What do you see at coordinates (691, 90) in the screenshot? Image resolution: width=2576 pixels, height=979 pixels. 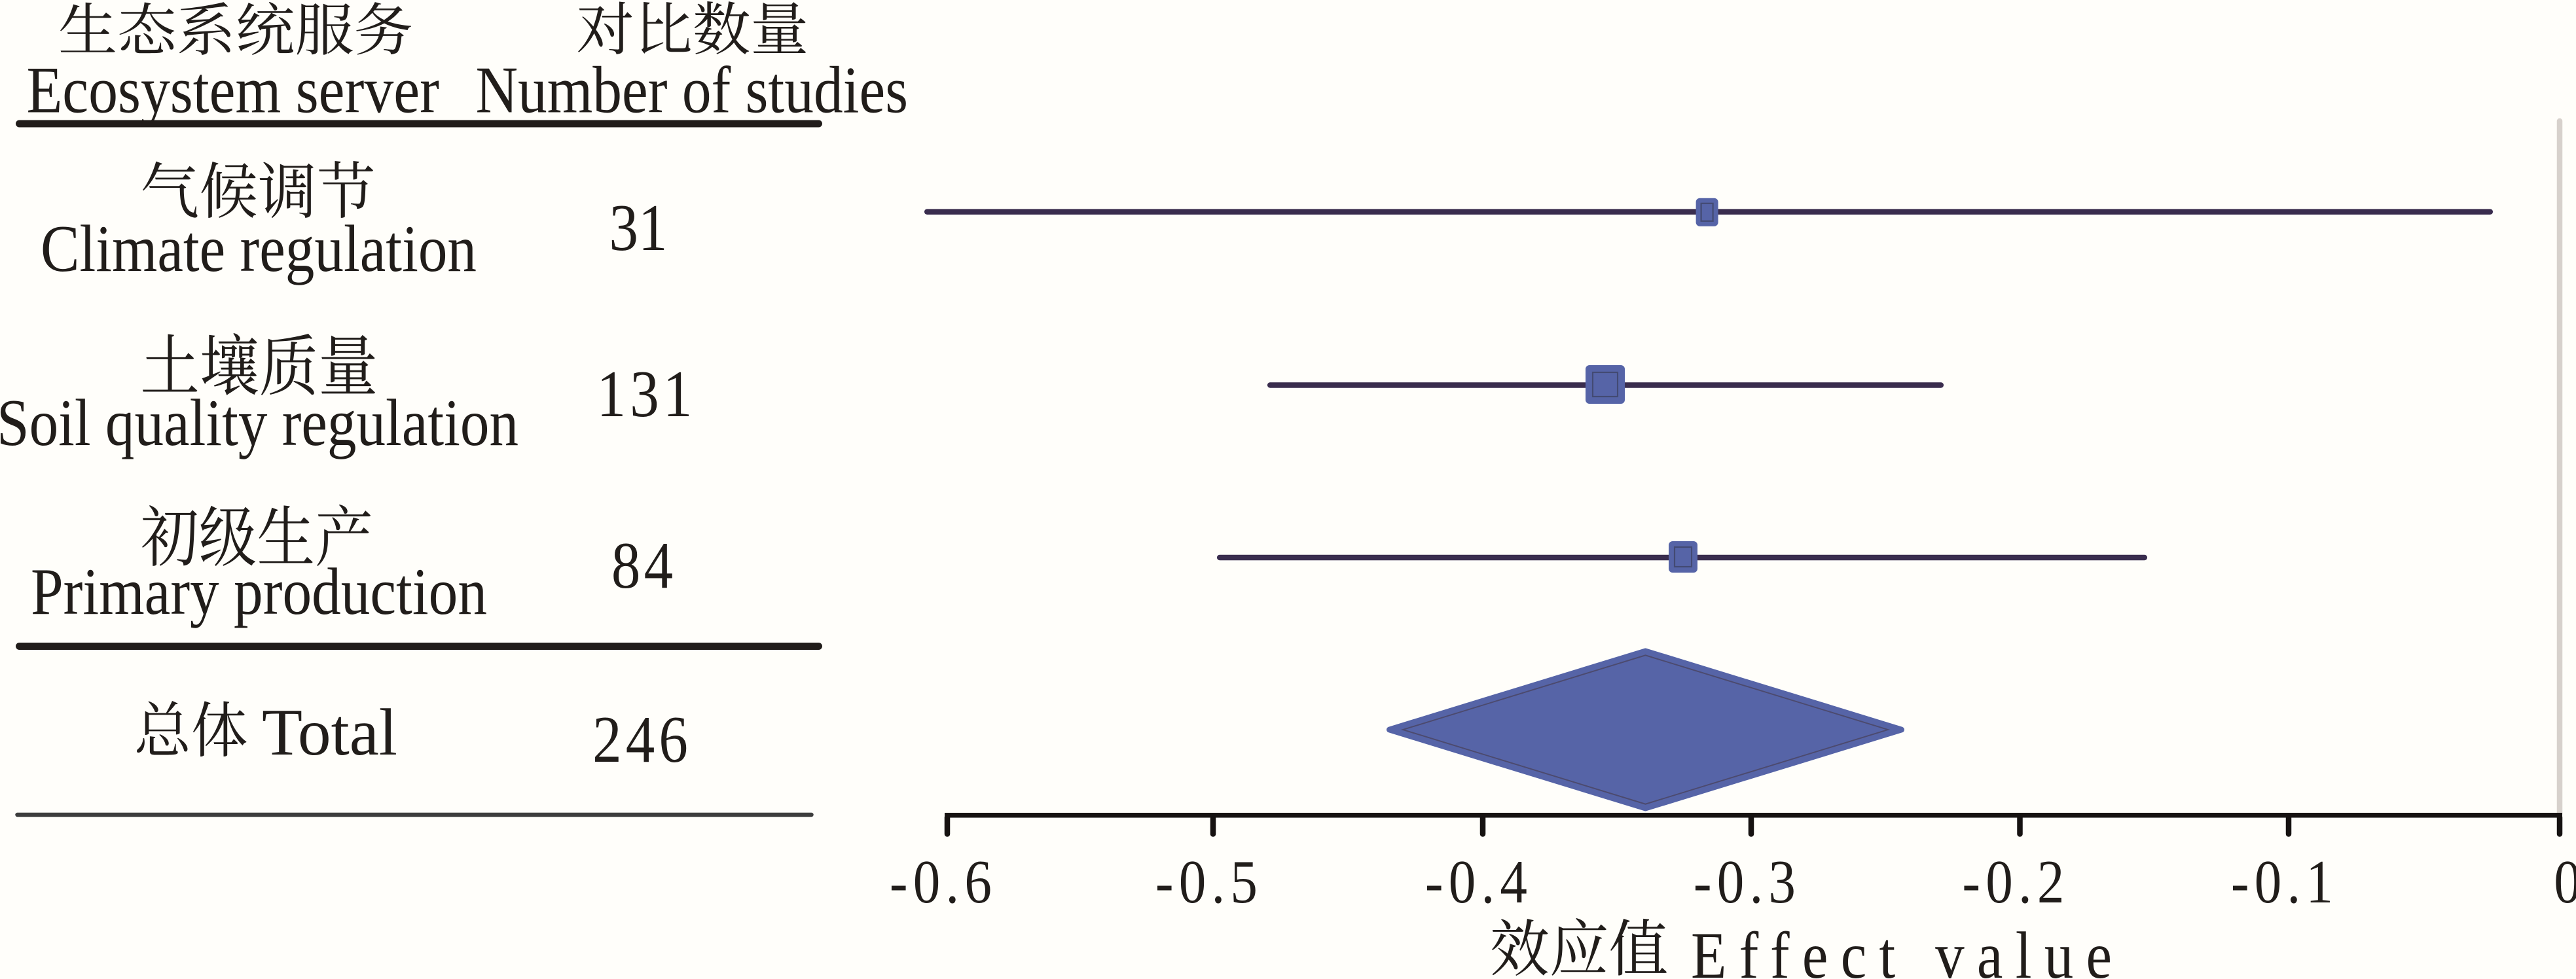 I see `svg-text: Number of studies` at bounding box center [691, 90].